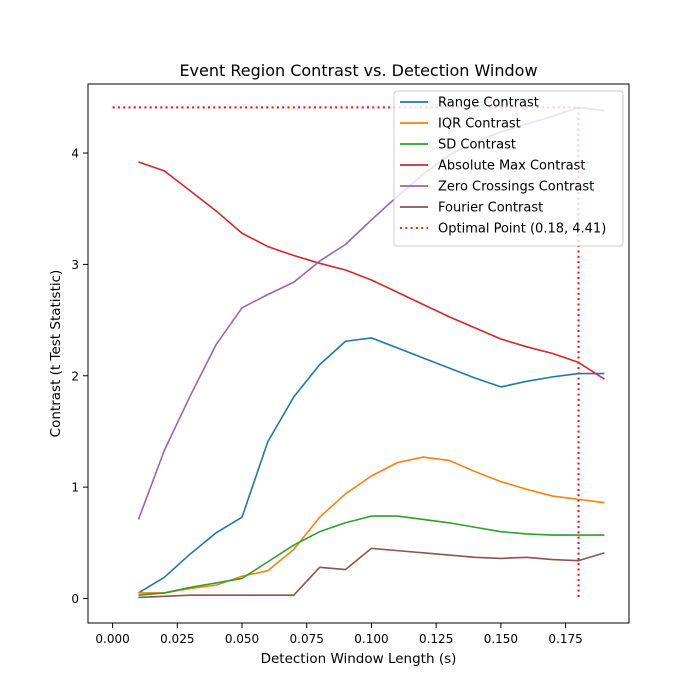 The width and height of the screenshot is (700, 700). I want to click on x-axis: 0.000 0.025 0.050 0.075 0.100 0.125 0.150 0.175, so click(339, 634).